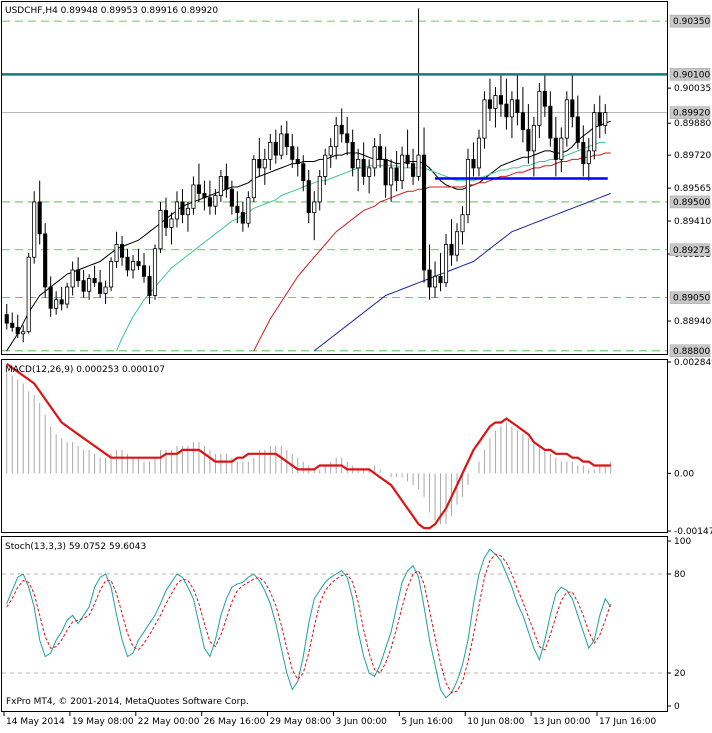  I want to click on macd-tick-label-0: 0.002849, so click(693, 363).